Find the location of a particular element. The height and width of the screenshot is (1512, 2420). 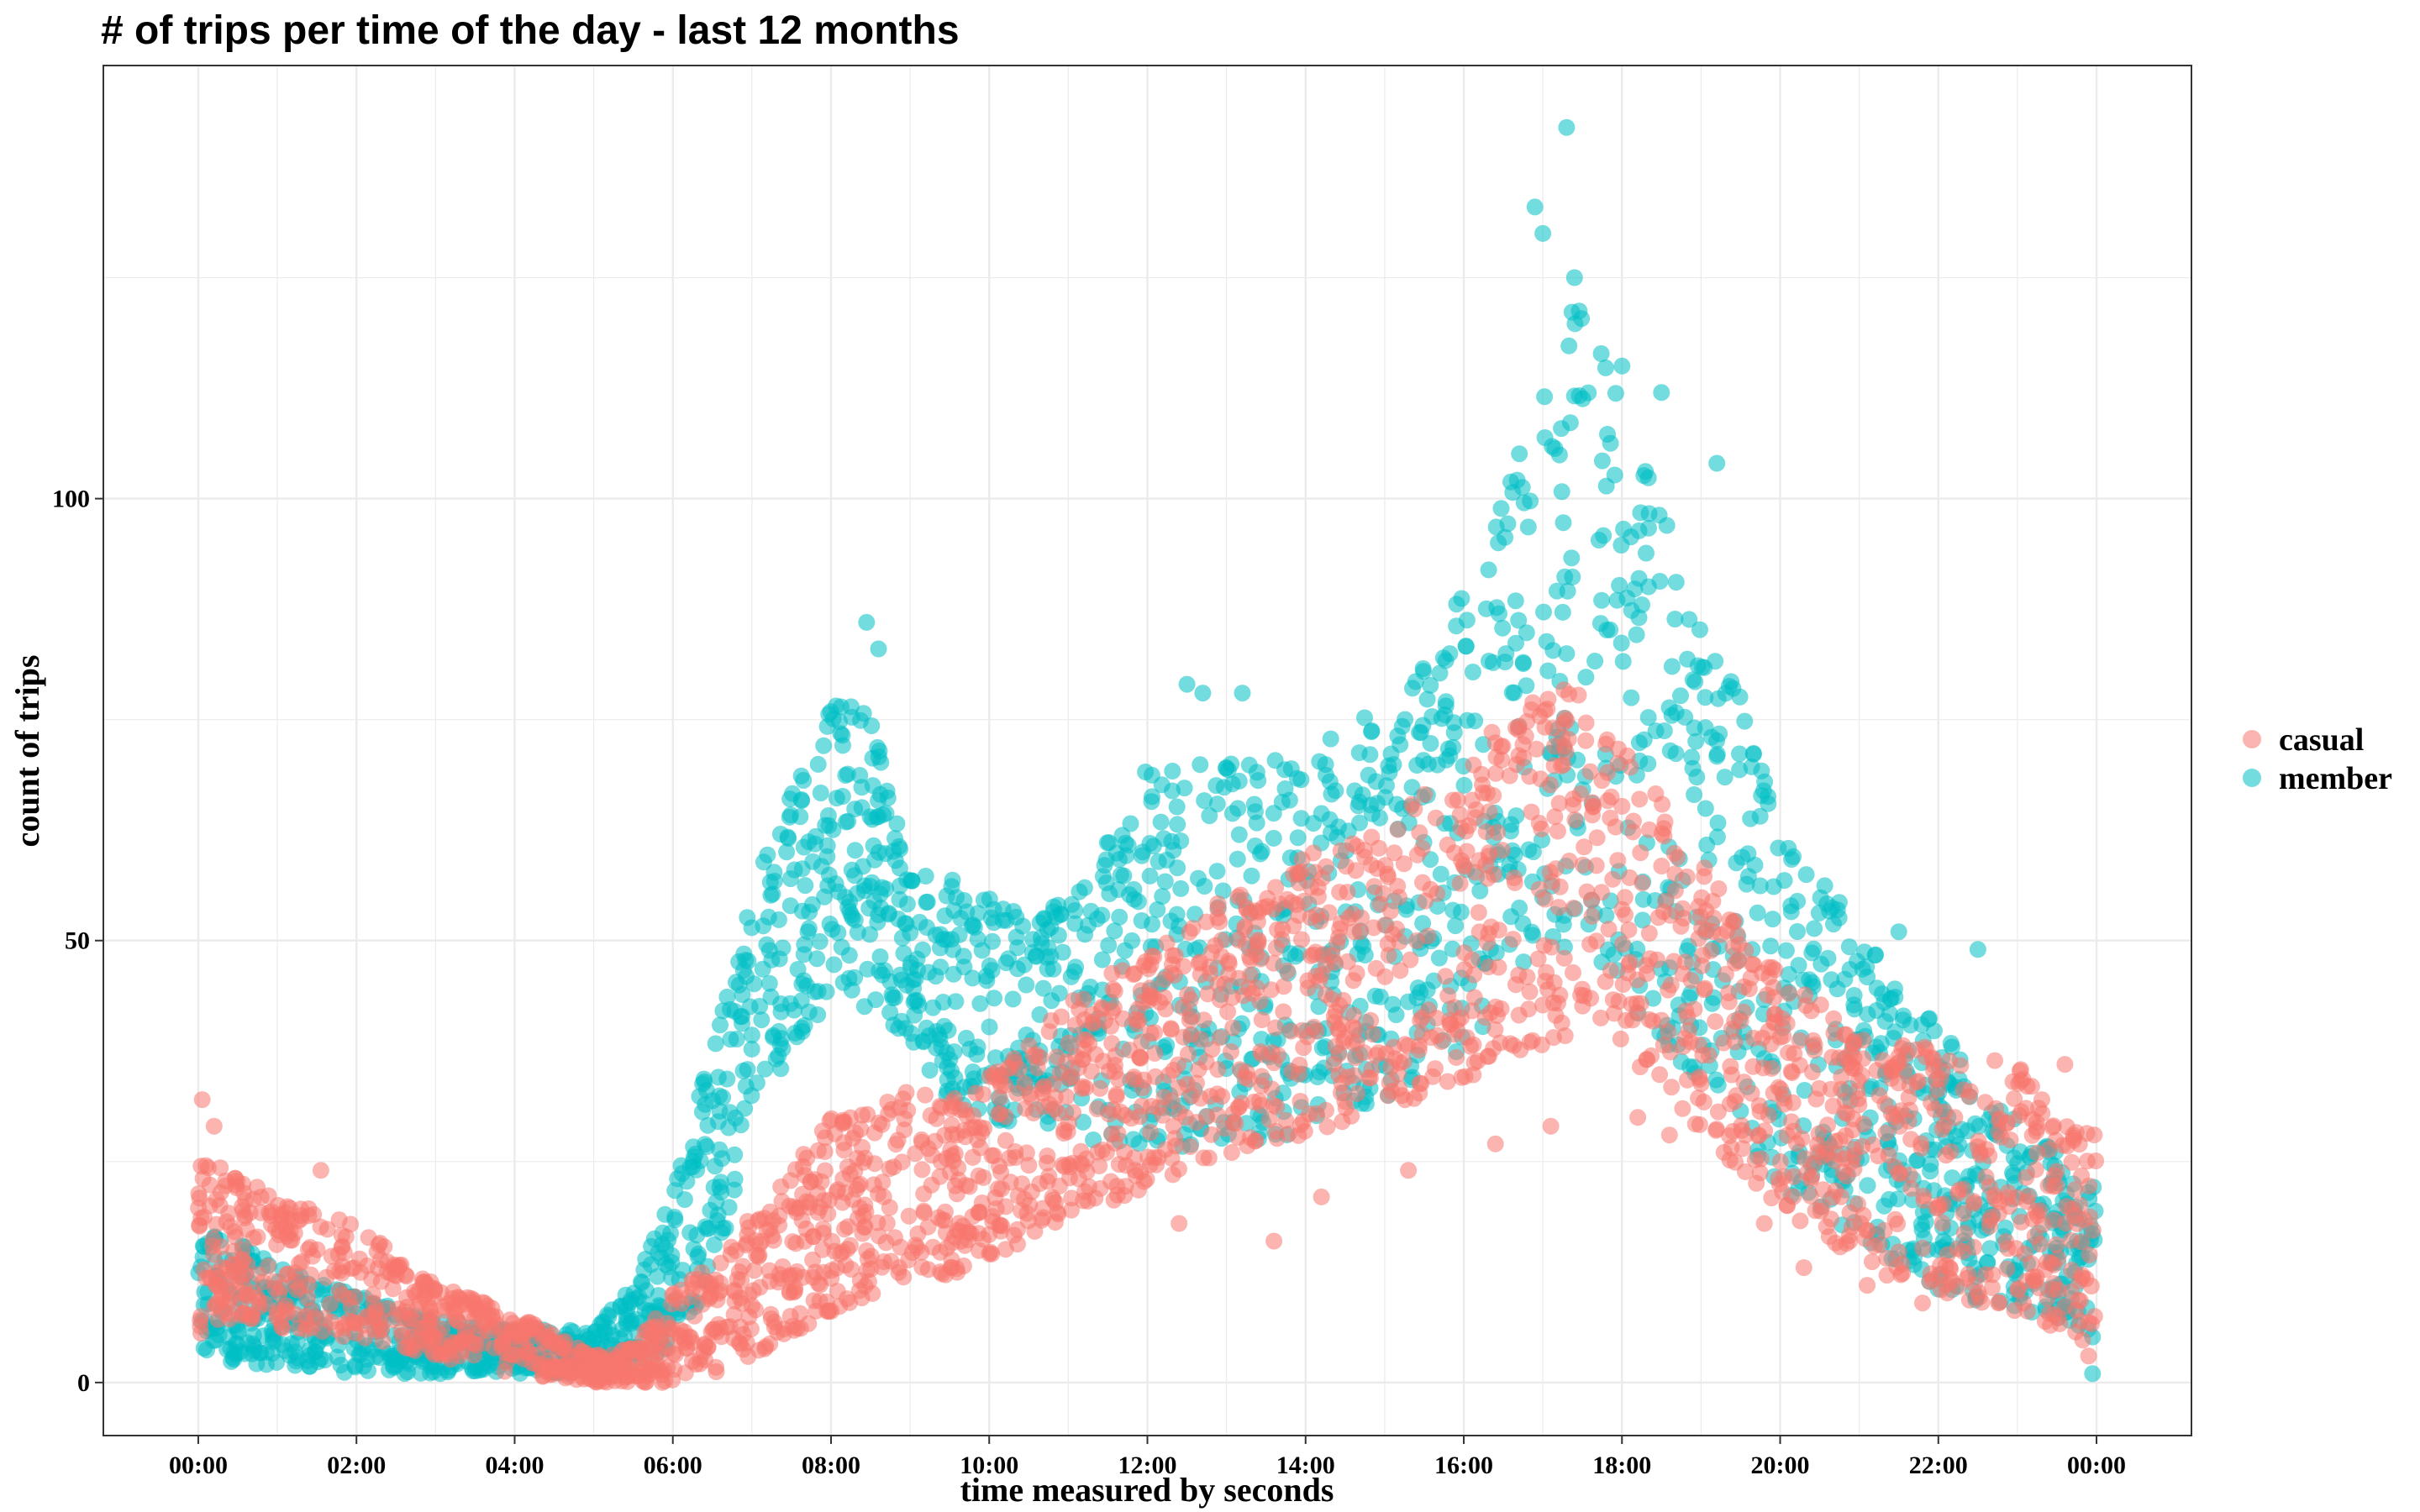

x-tick-label: 16:00 is located at coordinates (1464, 1465).